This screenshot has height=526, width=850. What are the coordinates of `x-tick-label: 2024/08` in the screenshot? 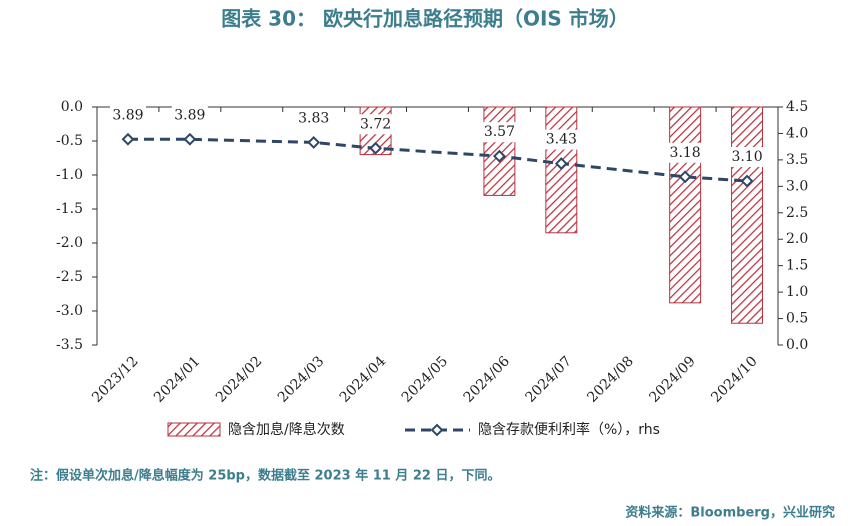 It's located at (610, 379).